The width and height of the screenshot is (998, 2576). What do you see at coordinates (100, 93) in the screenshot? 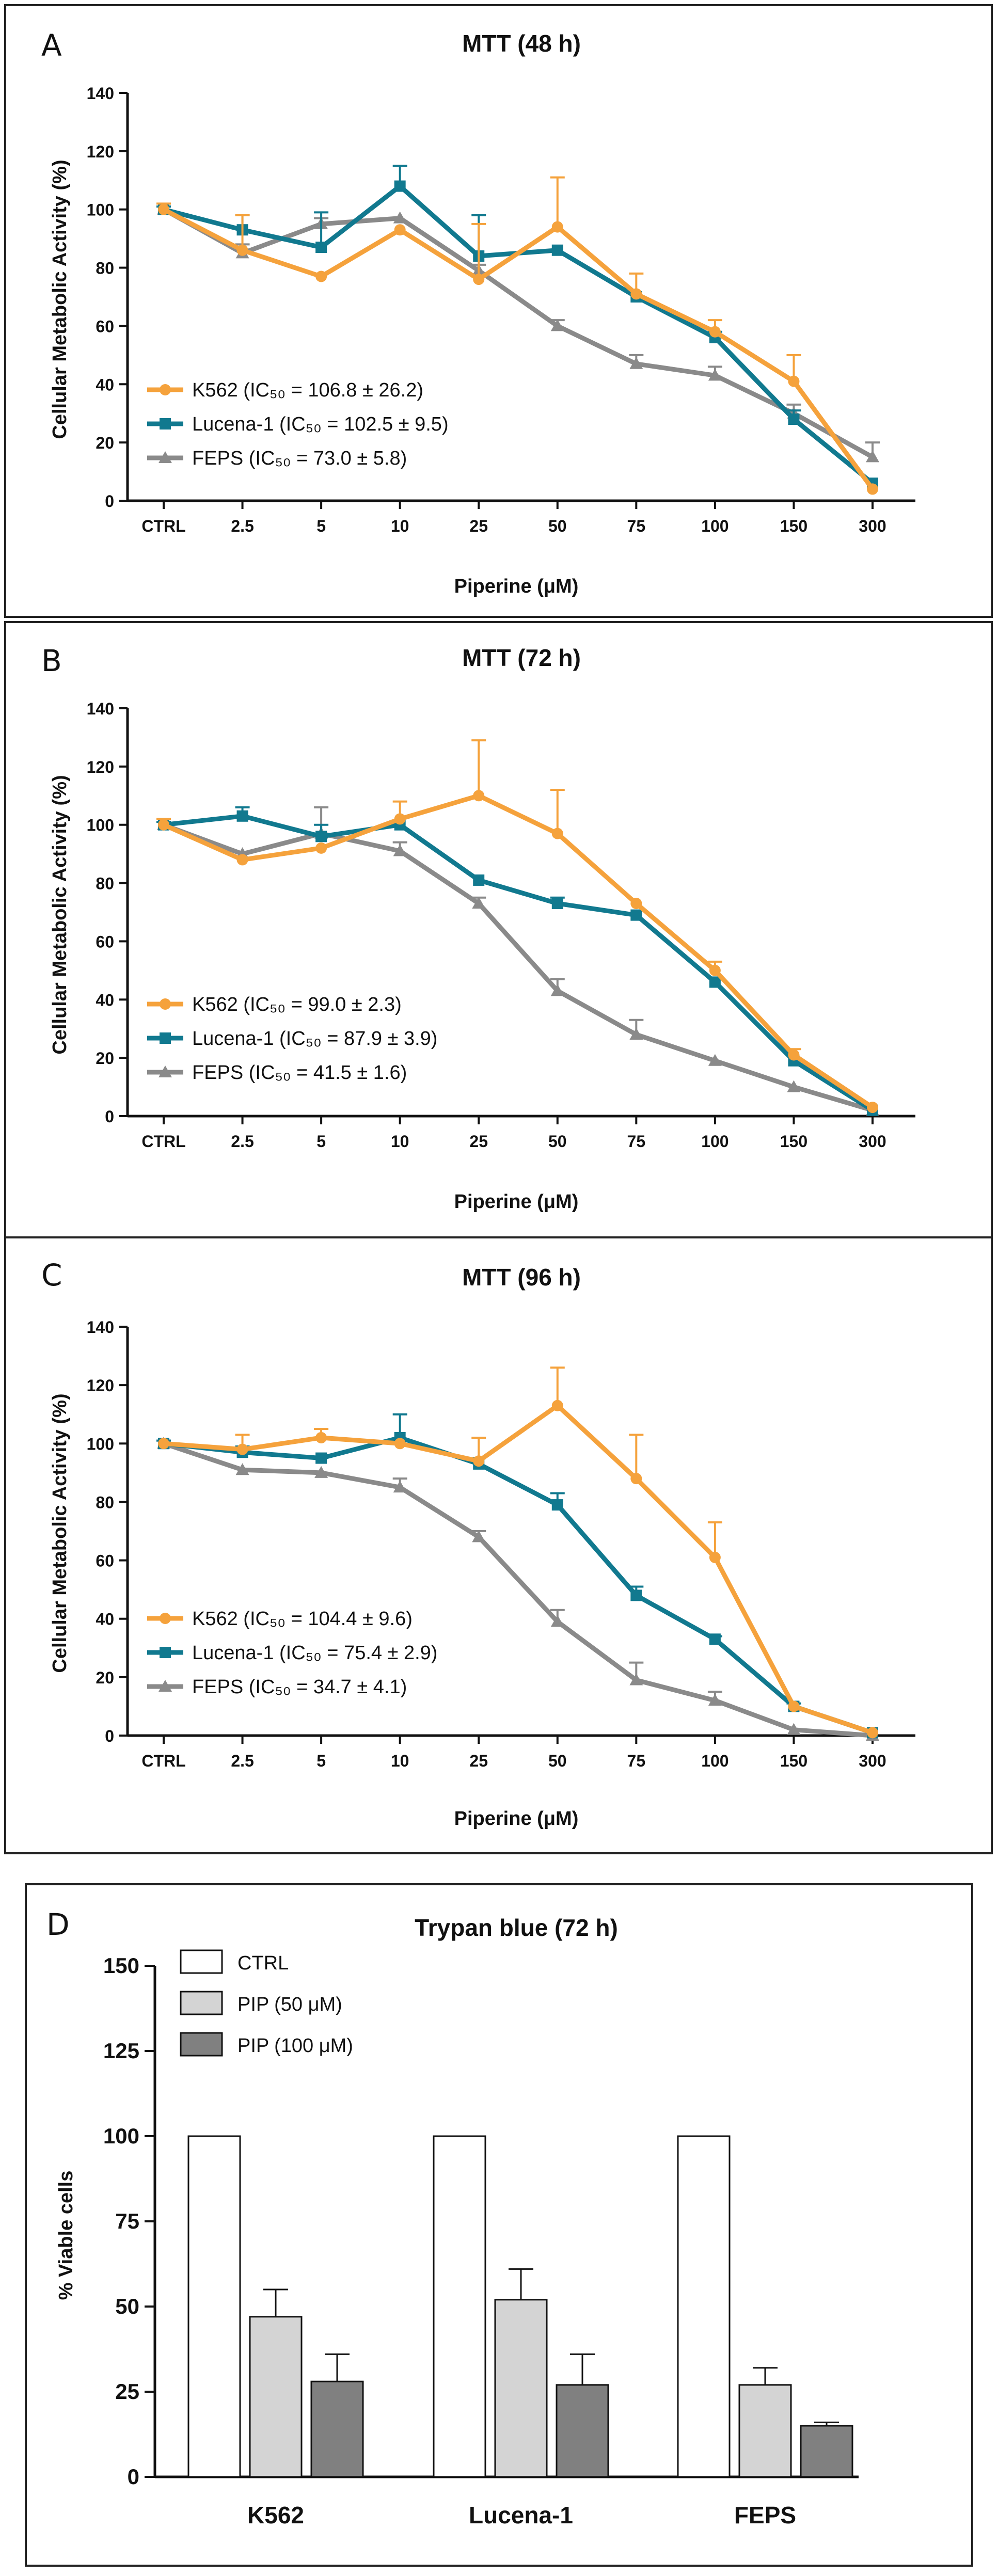
I see `y-tick-label: 140` at bounding box center [100, 93].